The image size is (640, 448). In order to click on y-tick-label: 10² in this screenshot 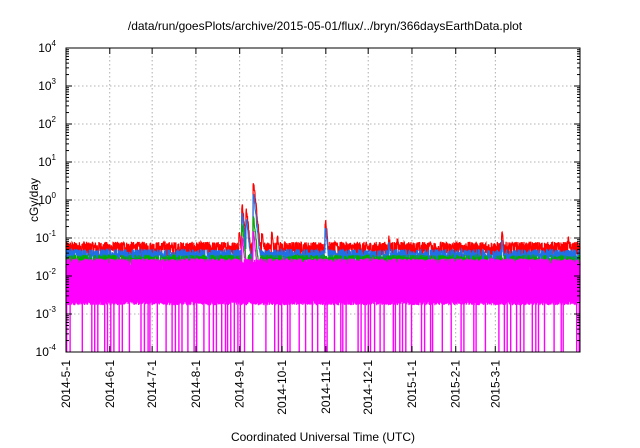, I will do `click(47, 123)`.